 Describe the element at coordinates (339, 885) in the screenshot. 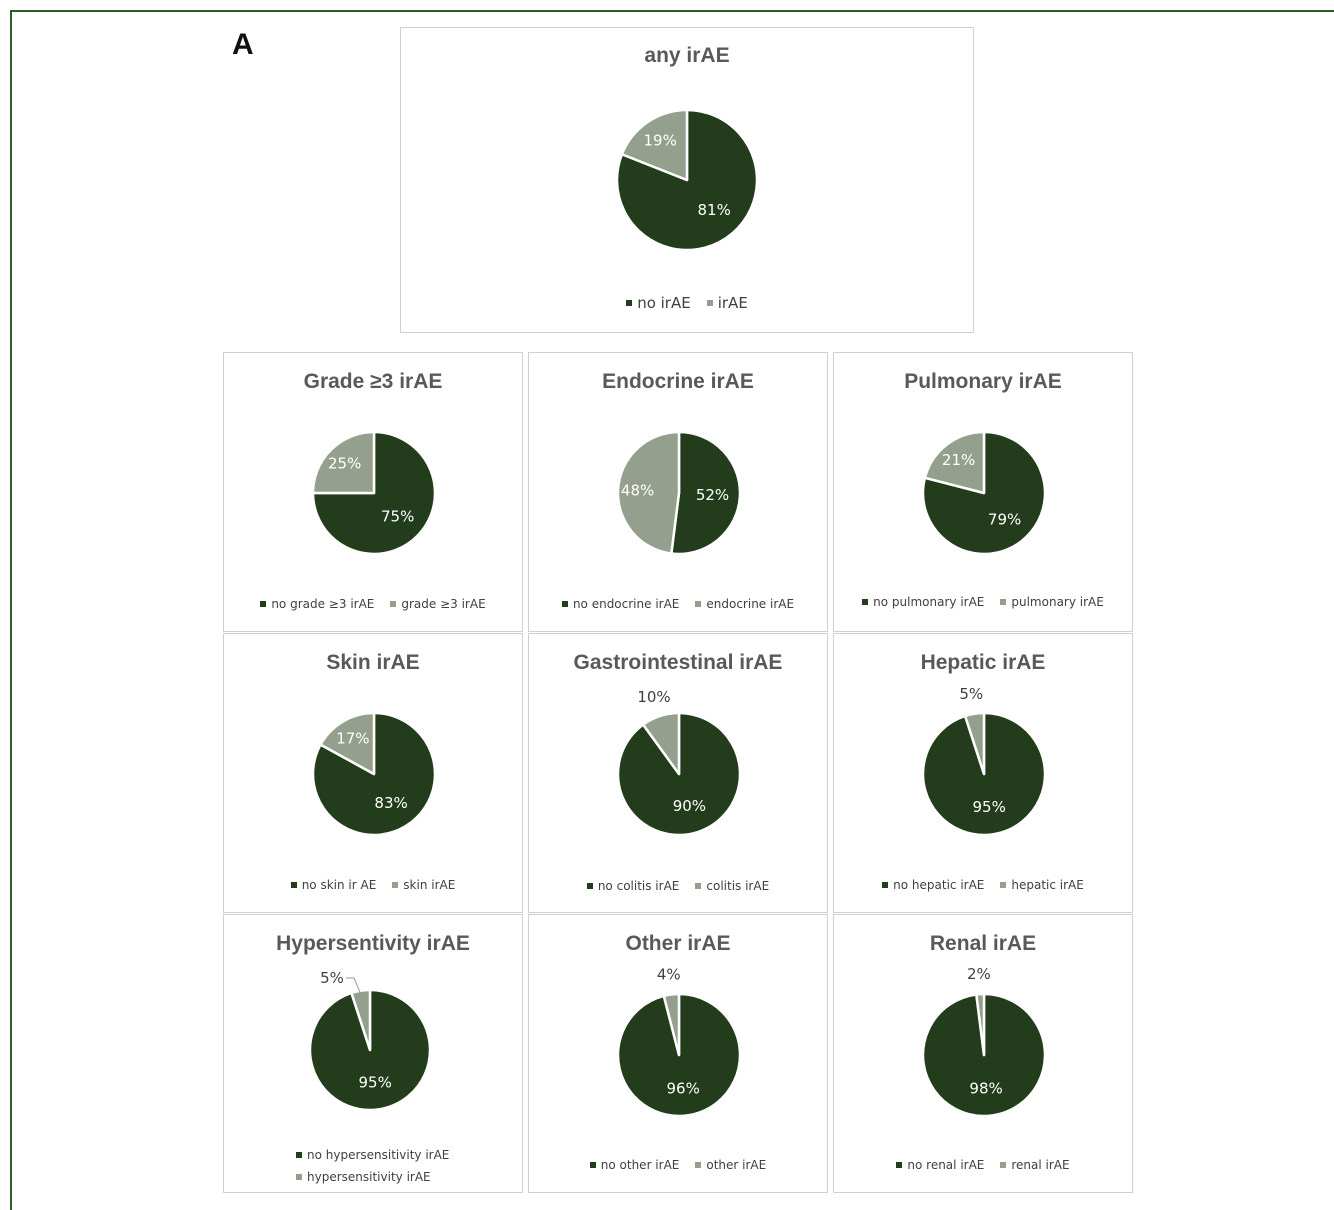

I see `legend-label: no skin ir AE` at that location.